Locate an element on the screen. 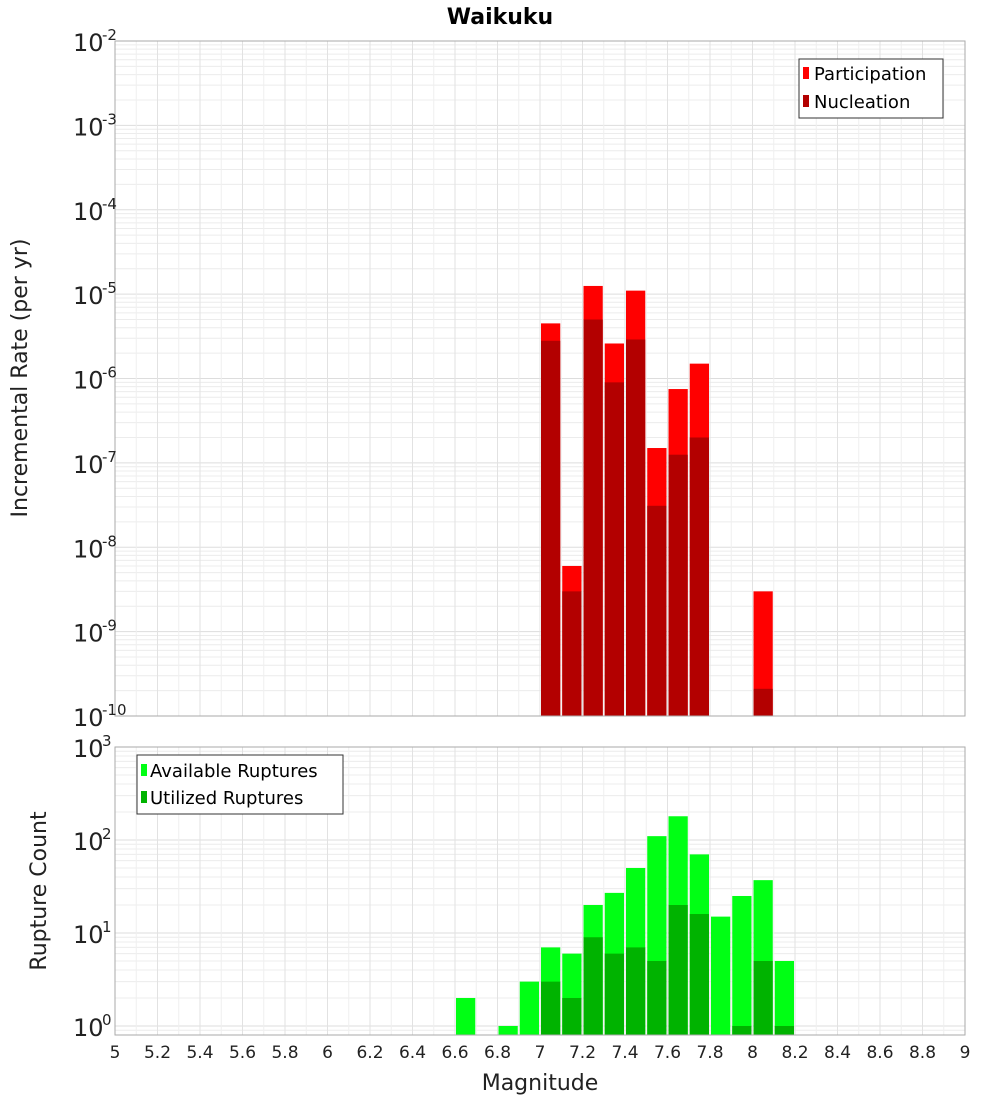 The image size is (1000, 1100). x-tick-label: 8.2 is located at coordinates (794, 1053).